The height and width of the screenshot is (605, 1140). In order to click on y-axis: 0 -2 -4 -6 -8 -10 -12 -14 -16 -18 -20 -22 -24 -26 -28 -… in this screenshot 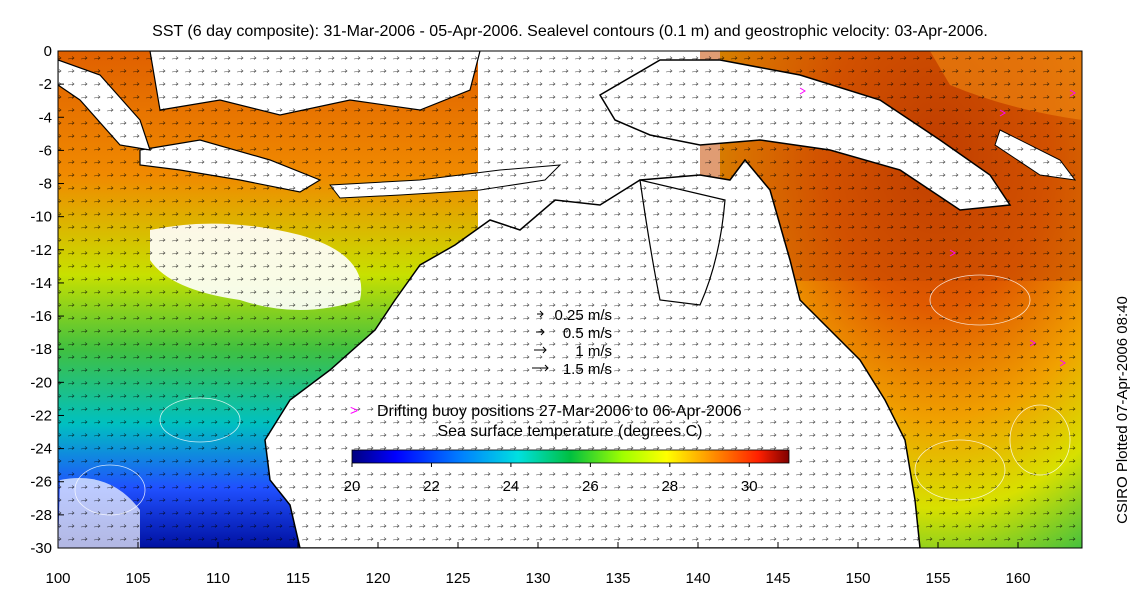, I will do `click(47, 300)`.